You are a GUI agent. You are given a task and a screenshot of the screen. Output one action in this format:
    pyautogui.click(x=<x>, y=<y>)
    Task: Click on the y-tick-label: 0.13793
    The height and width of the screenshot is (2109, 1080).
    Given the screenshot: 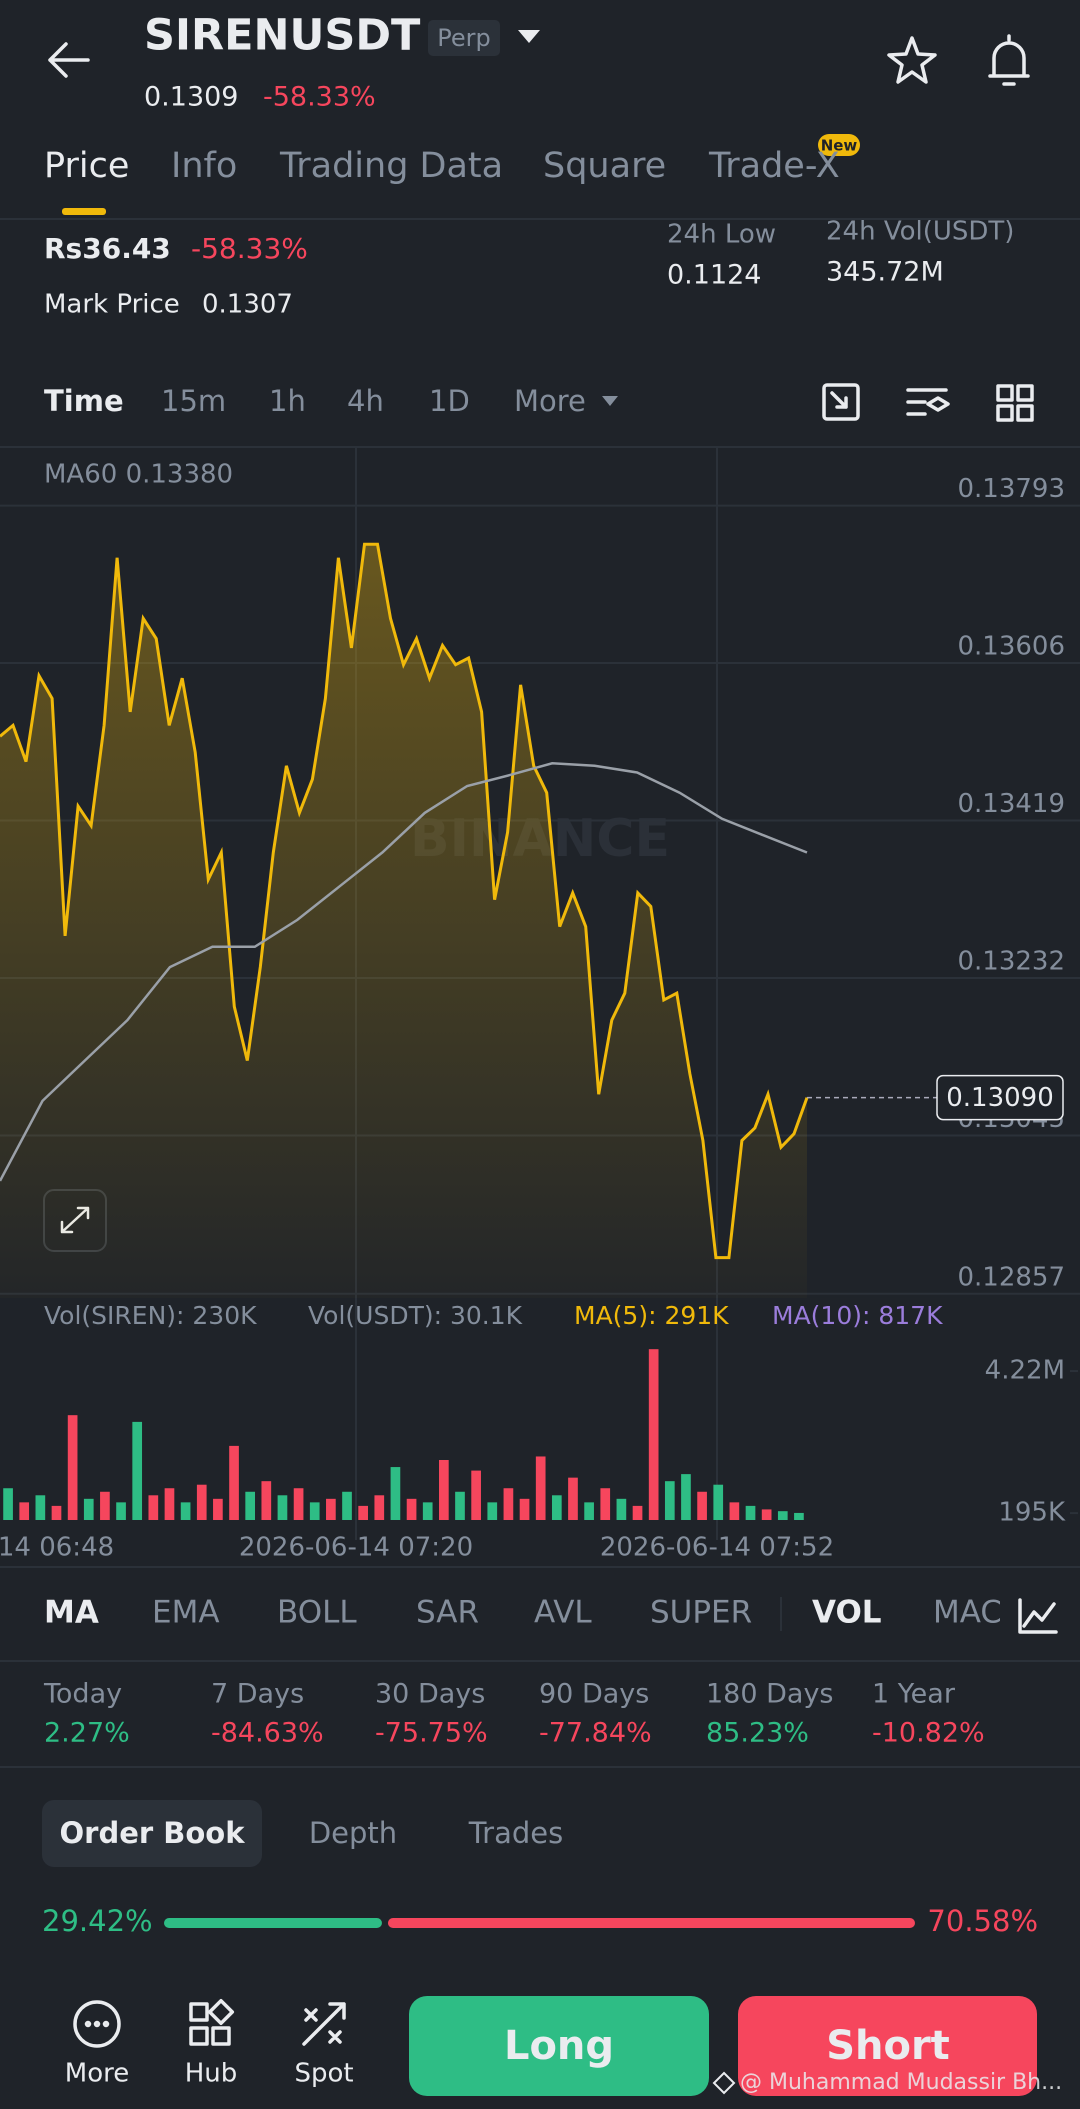 What is the action you would take?
    pyautogui.click(x=1011, y=489)
    